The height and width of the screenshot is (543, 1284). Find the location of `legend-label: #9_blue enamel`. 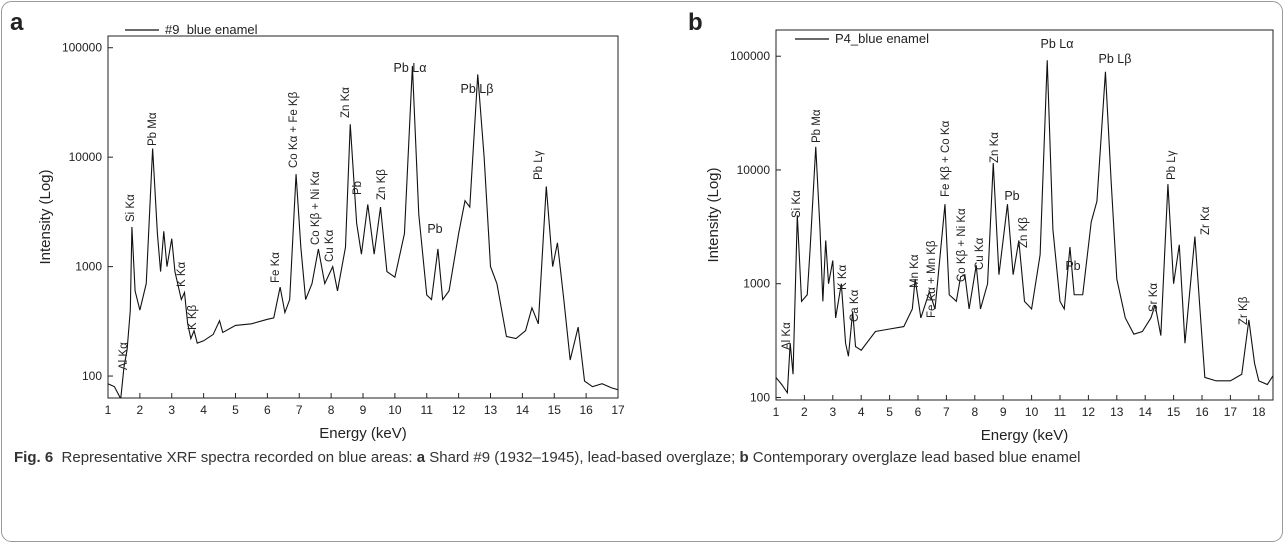

legend-label: #9_blue enamel is located at coordinates (211, 29).